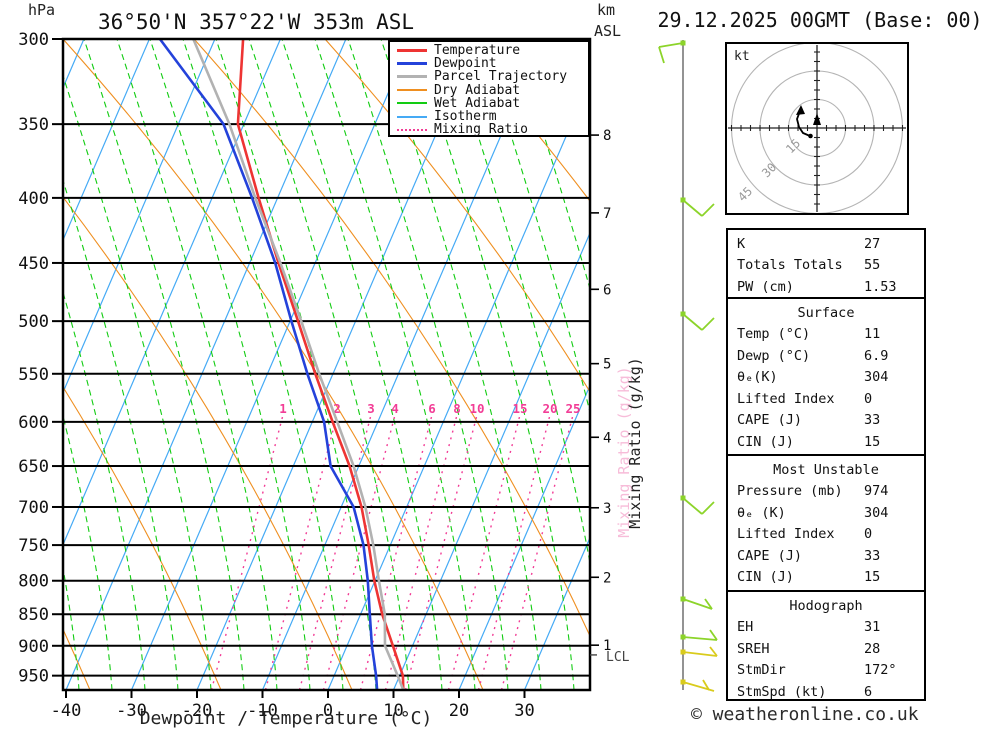 This screenshot has height=733, width=1000. Describe the element at coordinates (519, 408) in the screenshot. I see `mixing-ratio-value-label: 15` at that location.